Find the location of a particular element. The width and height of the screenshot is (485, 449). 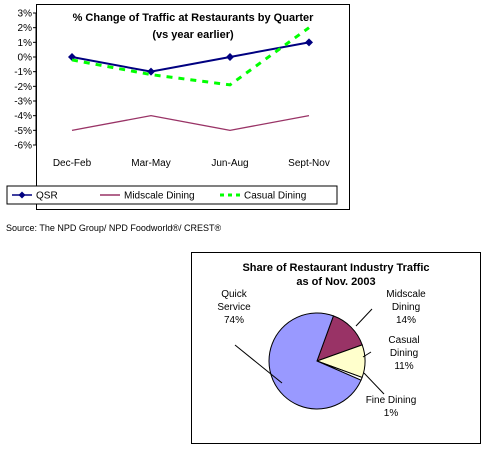

x-tick-label-sept-nov: Sept-Nov is located at coordinates (309, 163).